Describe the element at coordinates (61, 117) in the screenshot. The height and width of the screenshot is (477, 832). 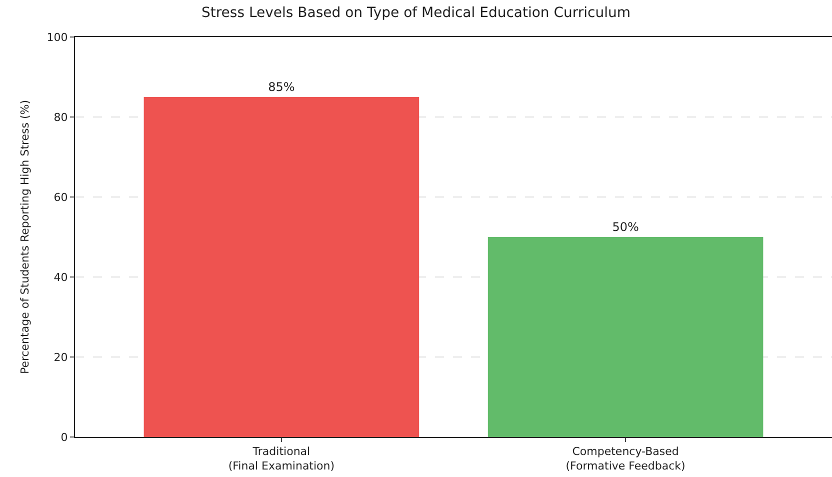
I see `y-tick-label: 80` at that location.